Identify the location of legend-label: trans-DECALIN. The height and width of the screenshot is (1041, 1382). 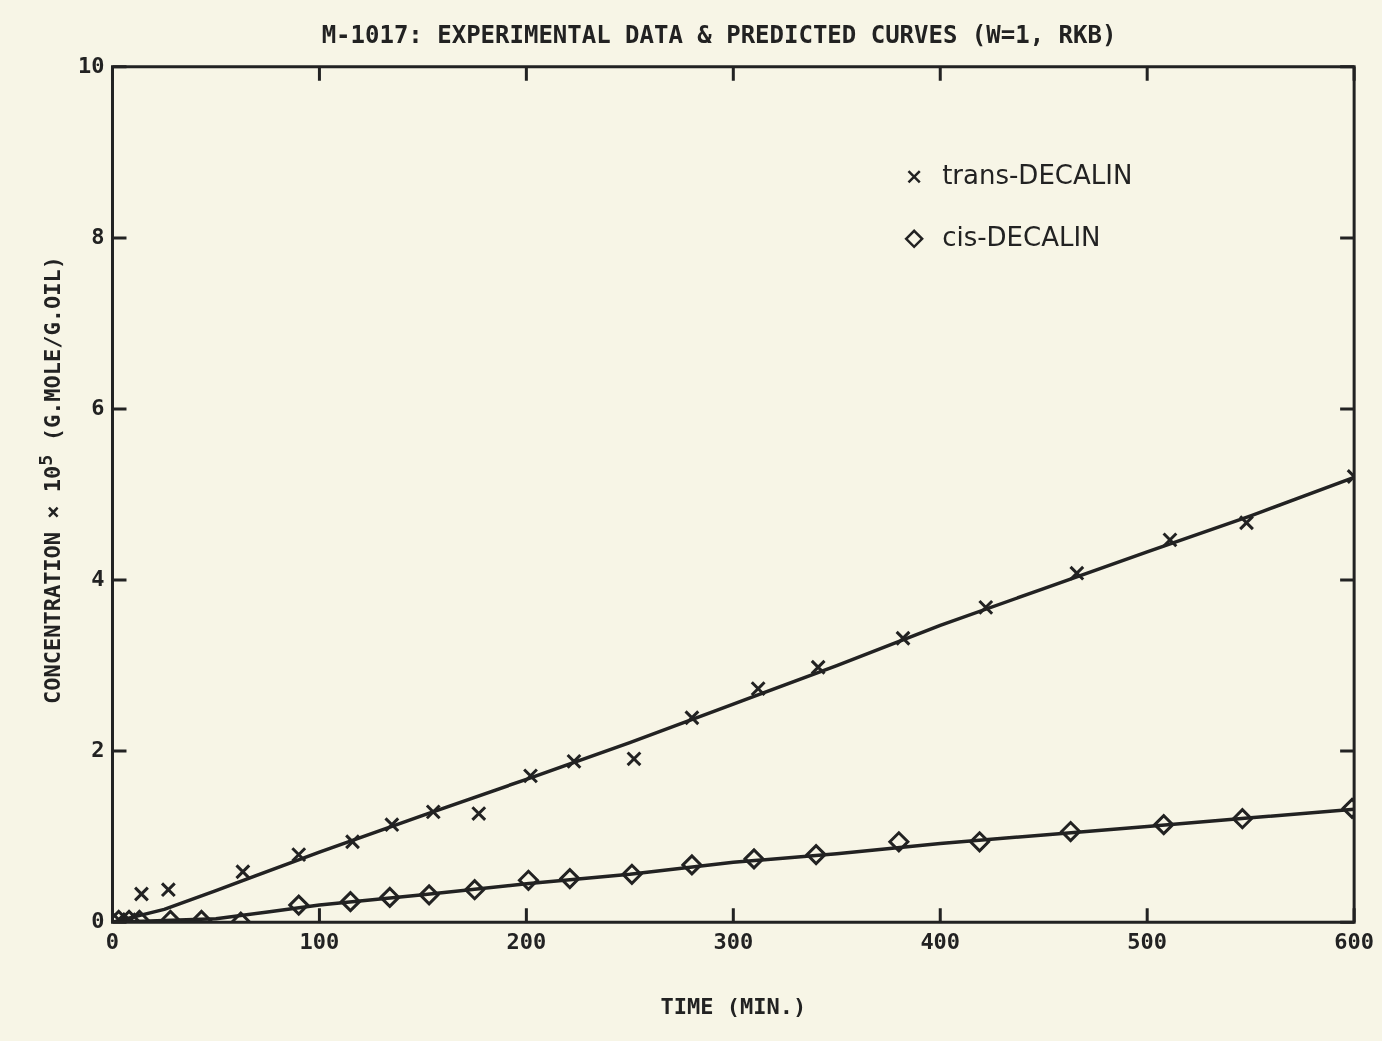
(1037, 174).